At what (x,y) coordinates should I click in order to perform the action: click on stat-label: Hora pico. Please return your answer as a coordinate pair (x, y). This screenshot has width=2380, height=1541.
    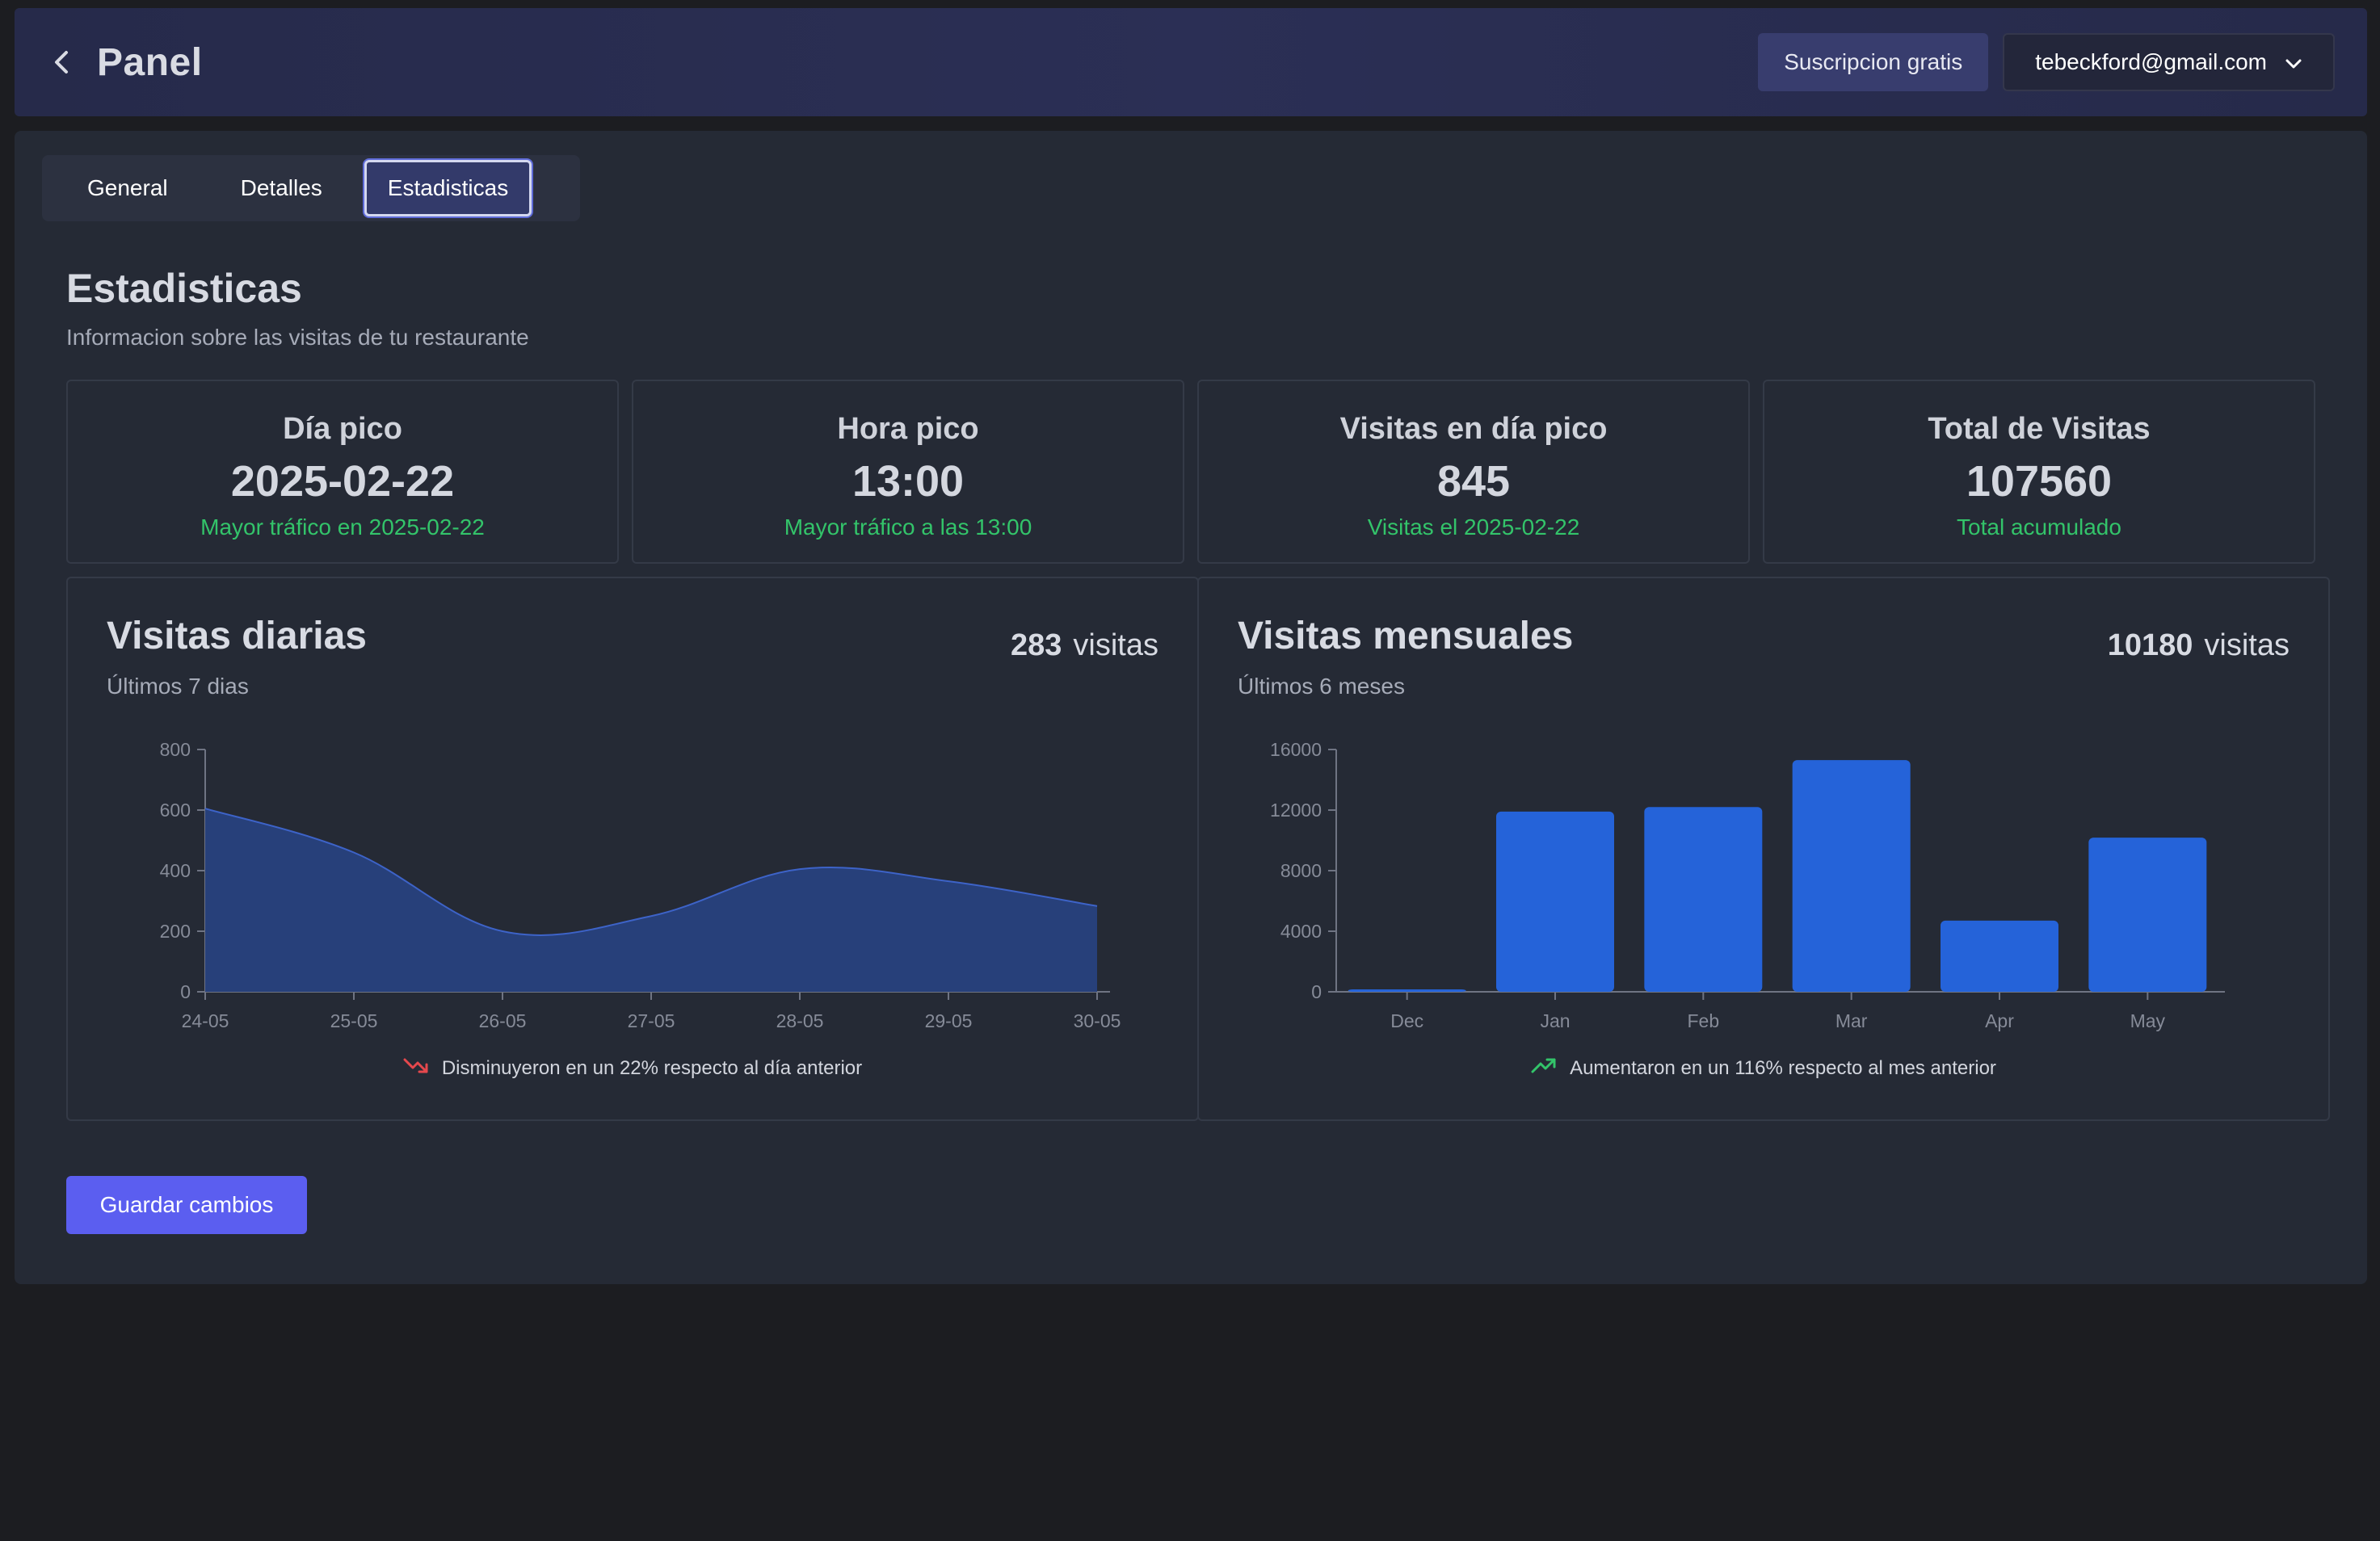
    Looking at the image, I should click on (908, 429).